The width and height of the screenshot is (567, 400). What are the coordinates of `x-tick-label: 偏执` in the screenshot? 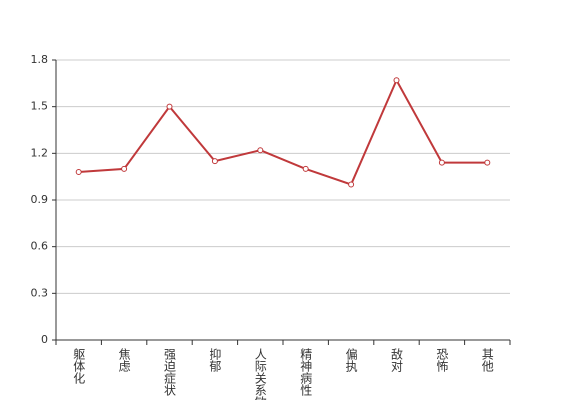 It's located at (351, 360).